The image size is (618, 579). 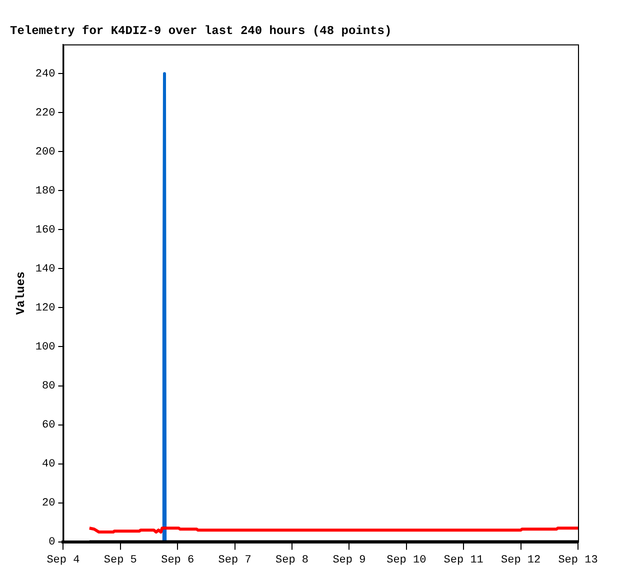 What do you see at coordinates (49, 426) in the screenshot?
I see `y-tick-label: 60` at bounding box center [49, 426].